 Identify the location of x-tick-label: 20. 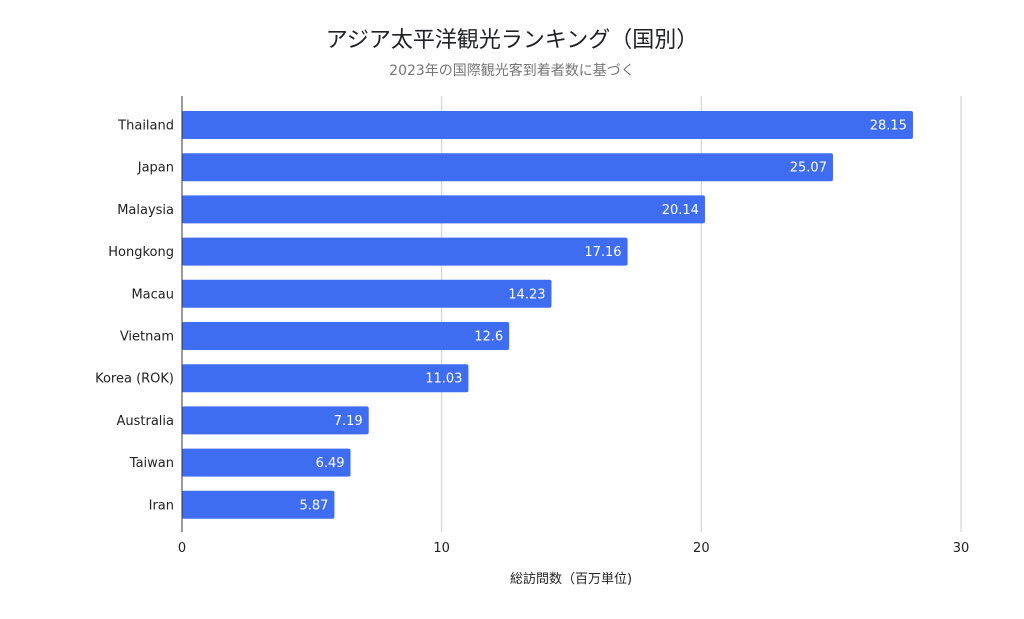
(701, 548).